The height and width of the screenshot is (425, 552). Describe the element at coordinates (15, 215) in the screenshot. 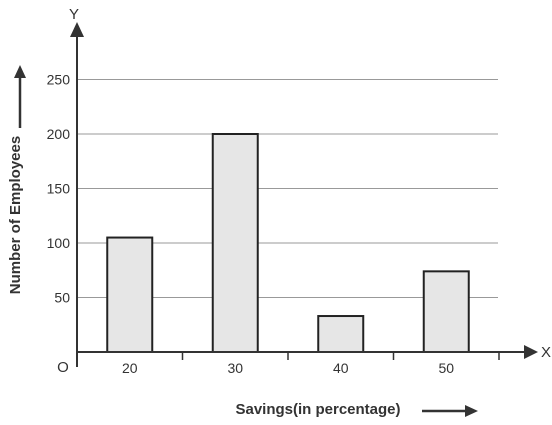

I see `y-axis-title: Number of Employees` at that location.